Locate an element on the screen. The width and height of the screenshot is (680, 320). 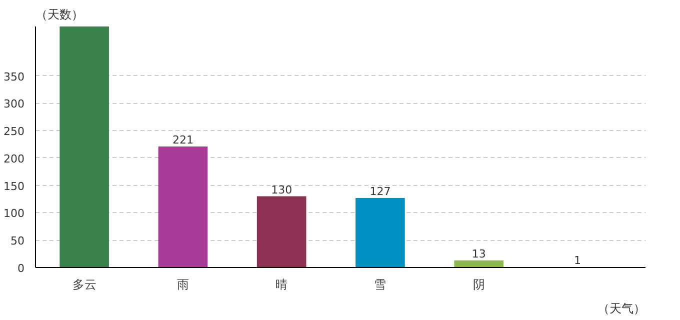
y-tick-label: 50 is located at coordinates (17, 241).